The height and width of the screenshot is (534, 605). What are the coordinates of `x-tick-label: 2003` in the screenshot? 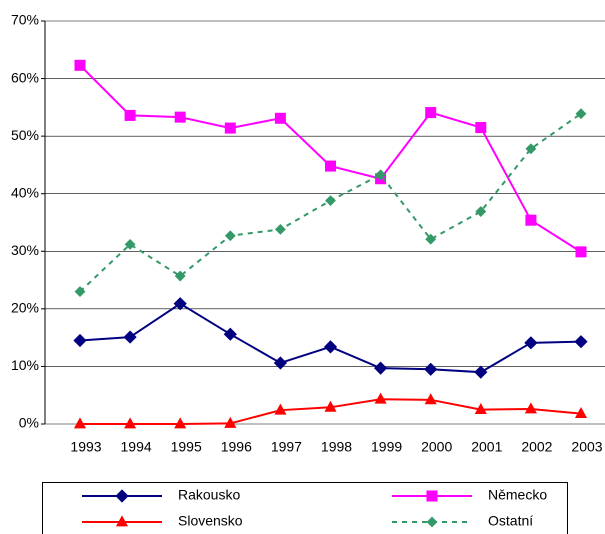 It's located at (586, 447).